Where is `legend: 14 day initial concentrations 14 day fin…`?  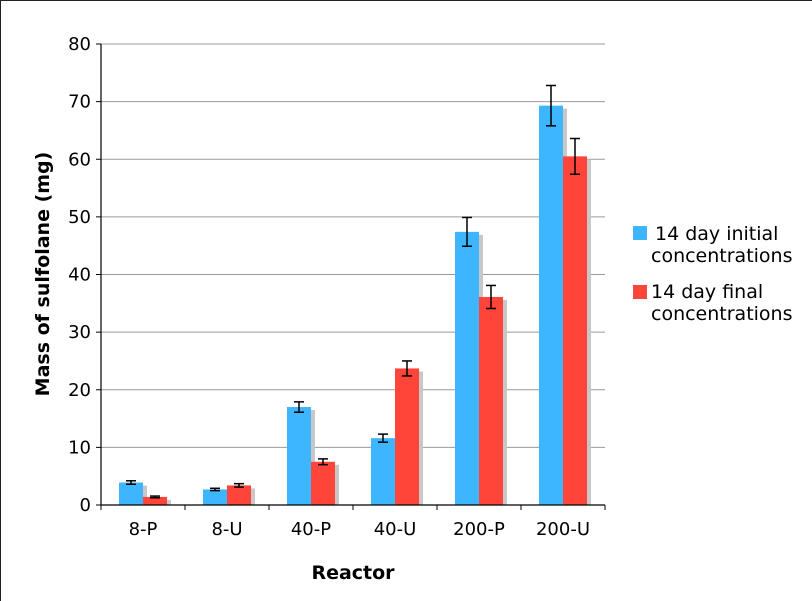 legend: 14 day initial concentrations 14 day fin… is located at coordinates (713, 274).